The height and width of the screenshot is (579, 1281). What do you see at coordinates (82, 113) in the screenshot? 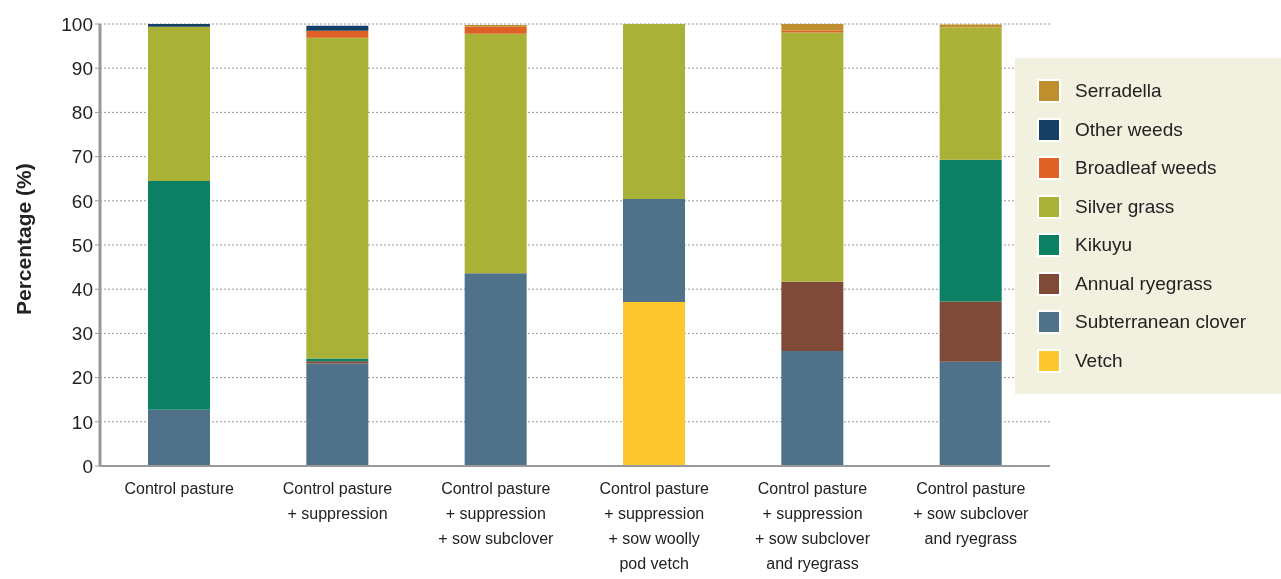
I see `y-tick-label: 80` at bounding box center [82, 113].